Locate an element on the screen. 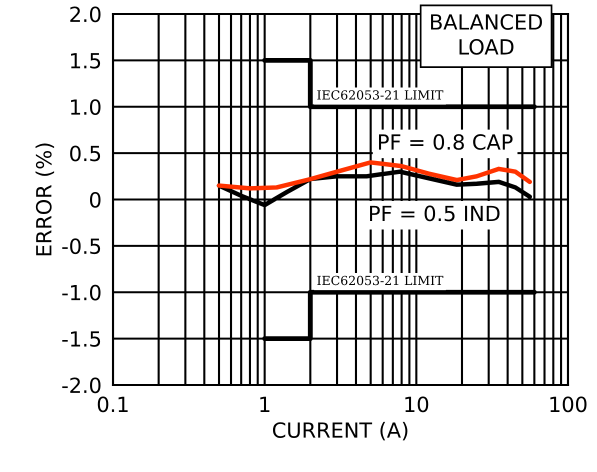 The width and height of the screenshot is (597, 472). y-tick-label: 2.0 is located at coordinates (85, 14).